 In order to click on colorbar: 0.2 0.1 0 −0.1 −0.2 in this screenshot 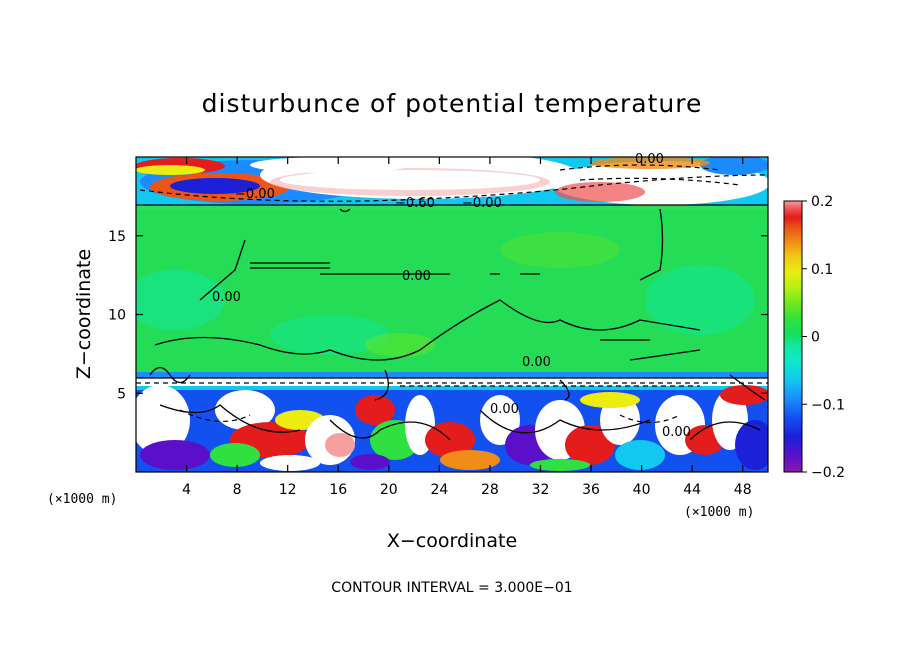, I will do `click(814, 337)`.